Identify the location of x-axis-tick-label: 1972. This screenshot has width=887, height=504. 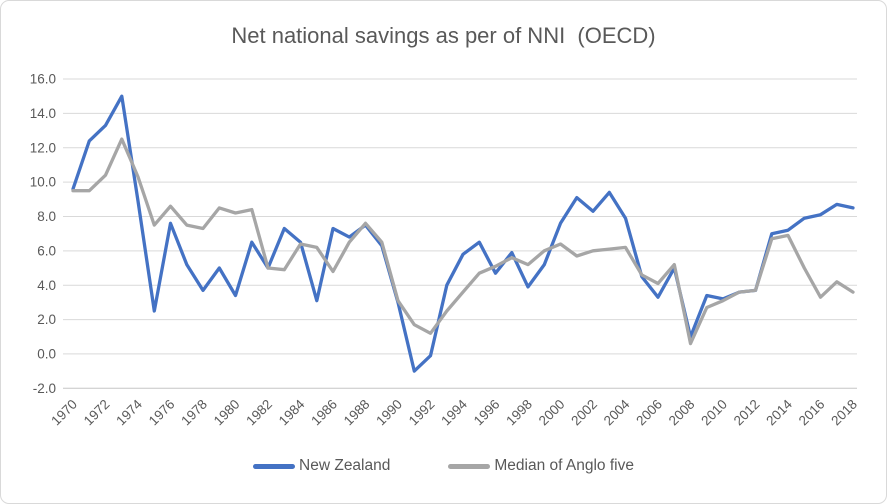
(97, 413).